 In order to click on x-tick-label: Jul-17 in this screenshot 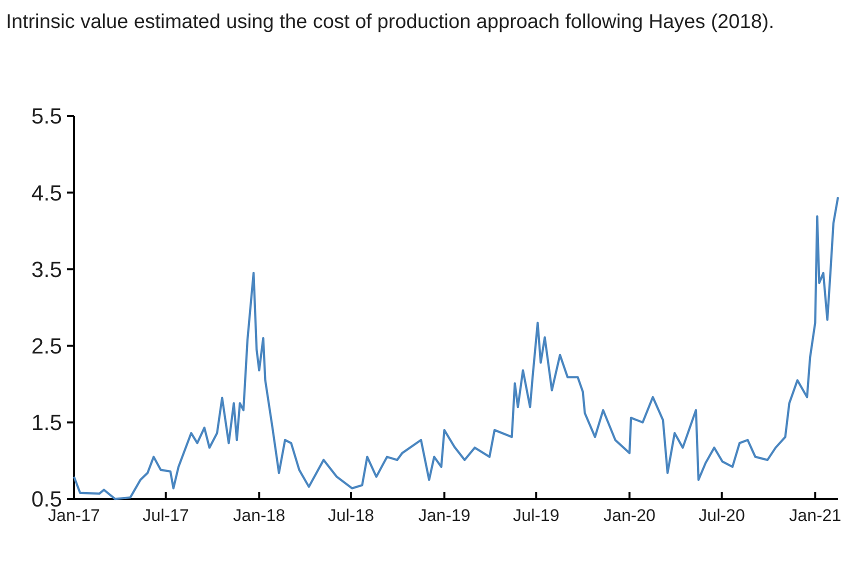, I will do `click(165, 515)`.